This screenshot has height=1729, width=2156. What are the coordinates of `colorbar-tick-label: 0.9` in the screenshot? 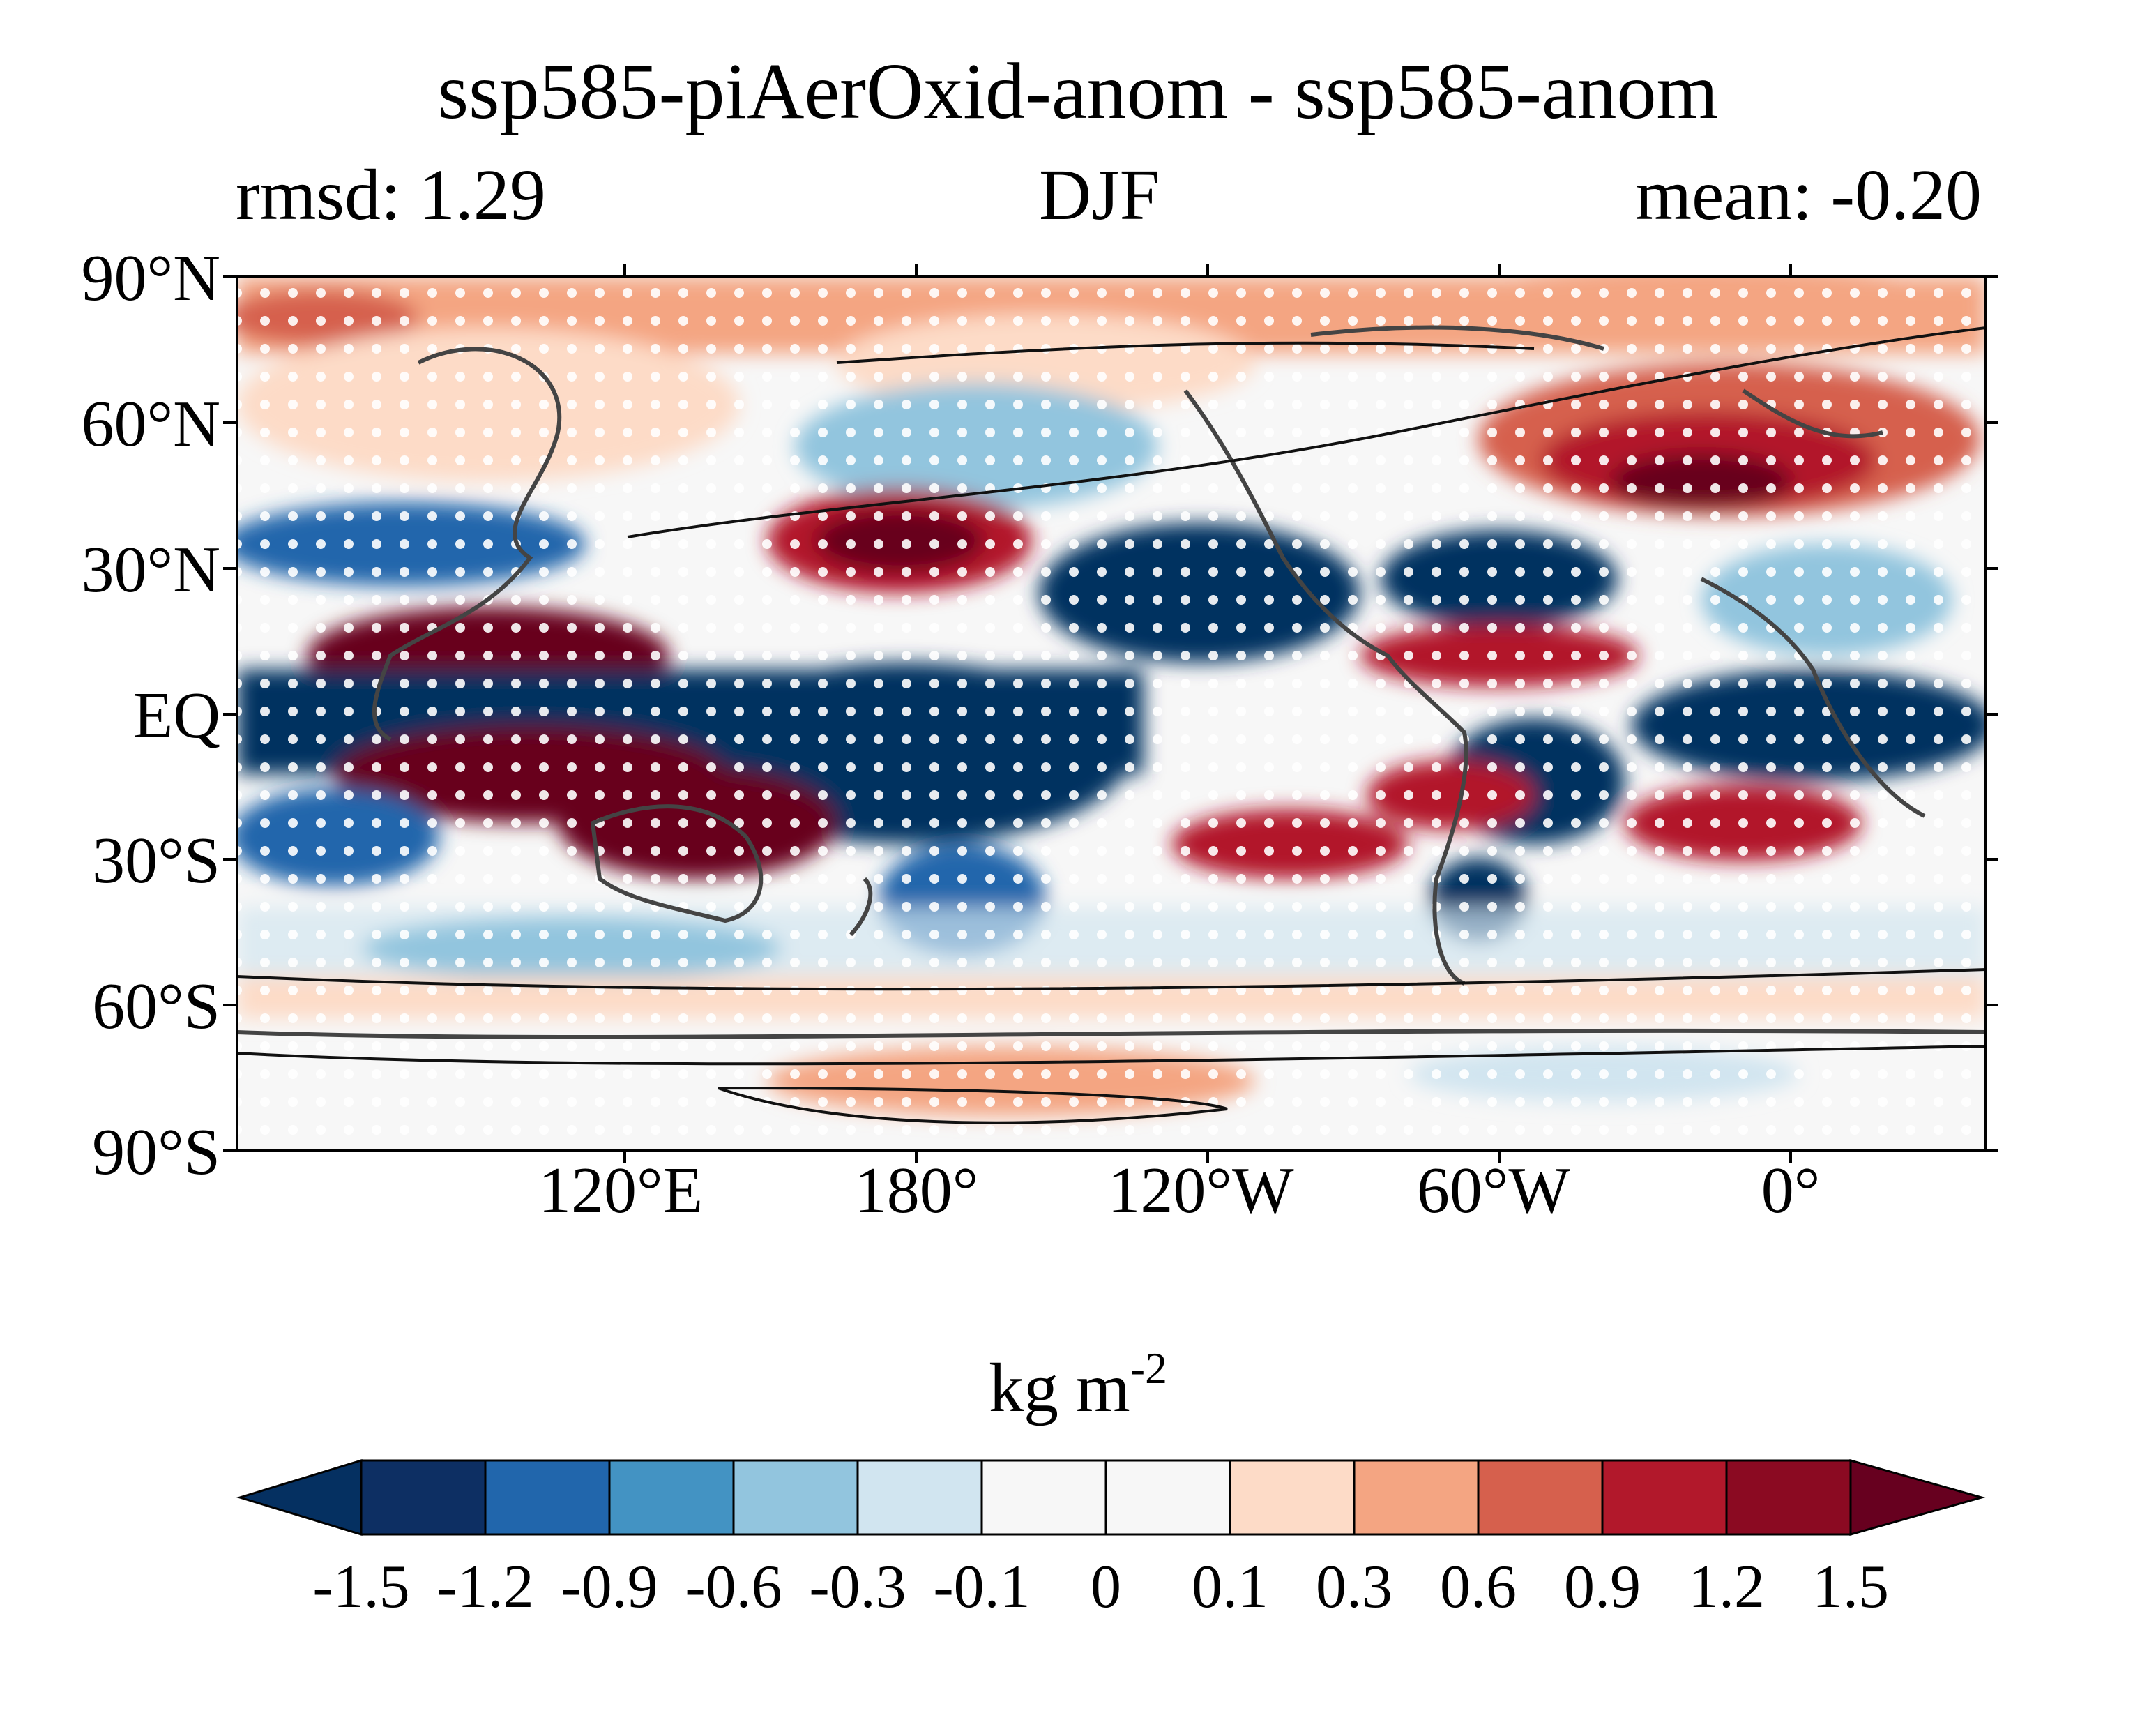 It's located at (1602, 1587).